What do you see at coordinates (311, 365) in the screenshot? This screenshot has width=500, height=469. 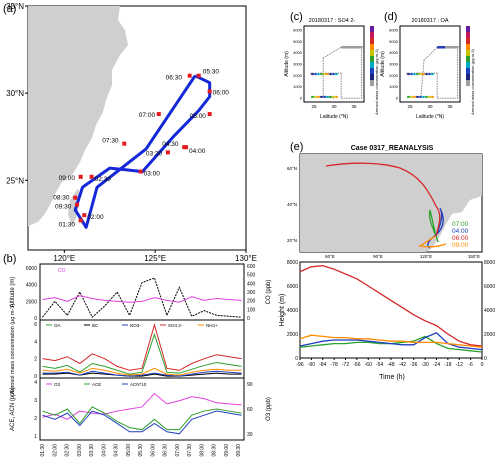 I see `e-height-x-tick: -90` at bounding box center [311, 365].